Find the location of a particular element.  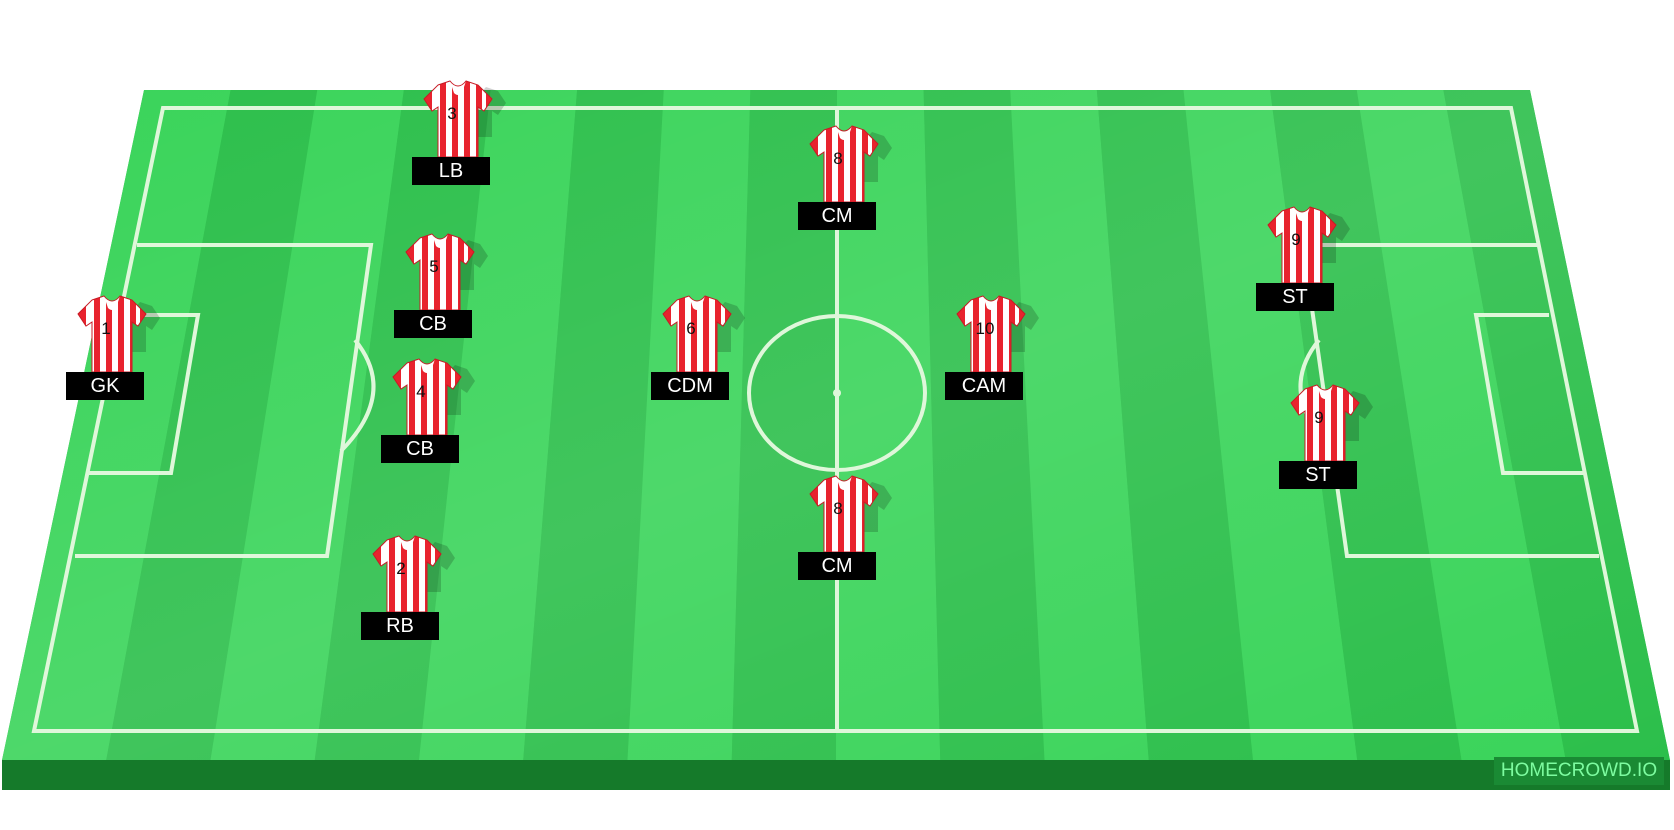

player-number: 4 is located at coordinates (421, 391).